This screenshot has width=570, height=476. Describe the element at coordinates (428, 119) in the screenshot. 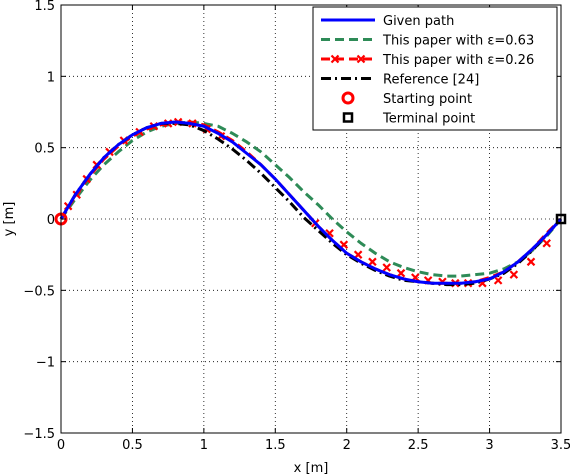

I see `legend-point-label-1: Terminal point` at that location.